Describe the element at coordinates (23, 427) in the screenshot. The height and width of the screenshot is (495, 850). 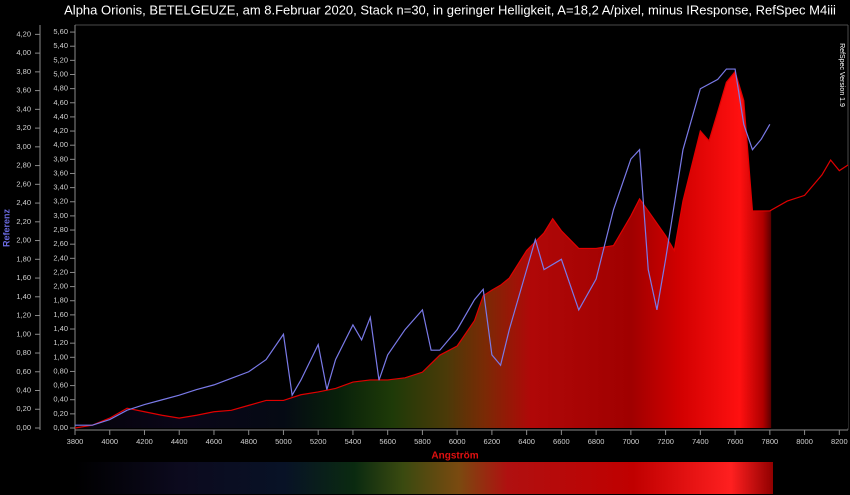
I see `y-tick-label: 0,00` at that location.